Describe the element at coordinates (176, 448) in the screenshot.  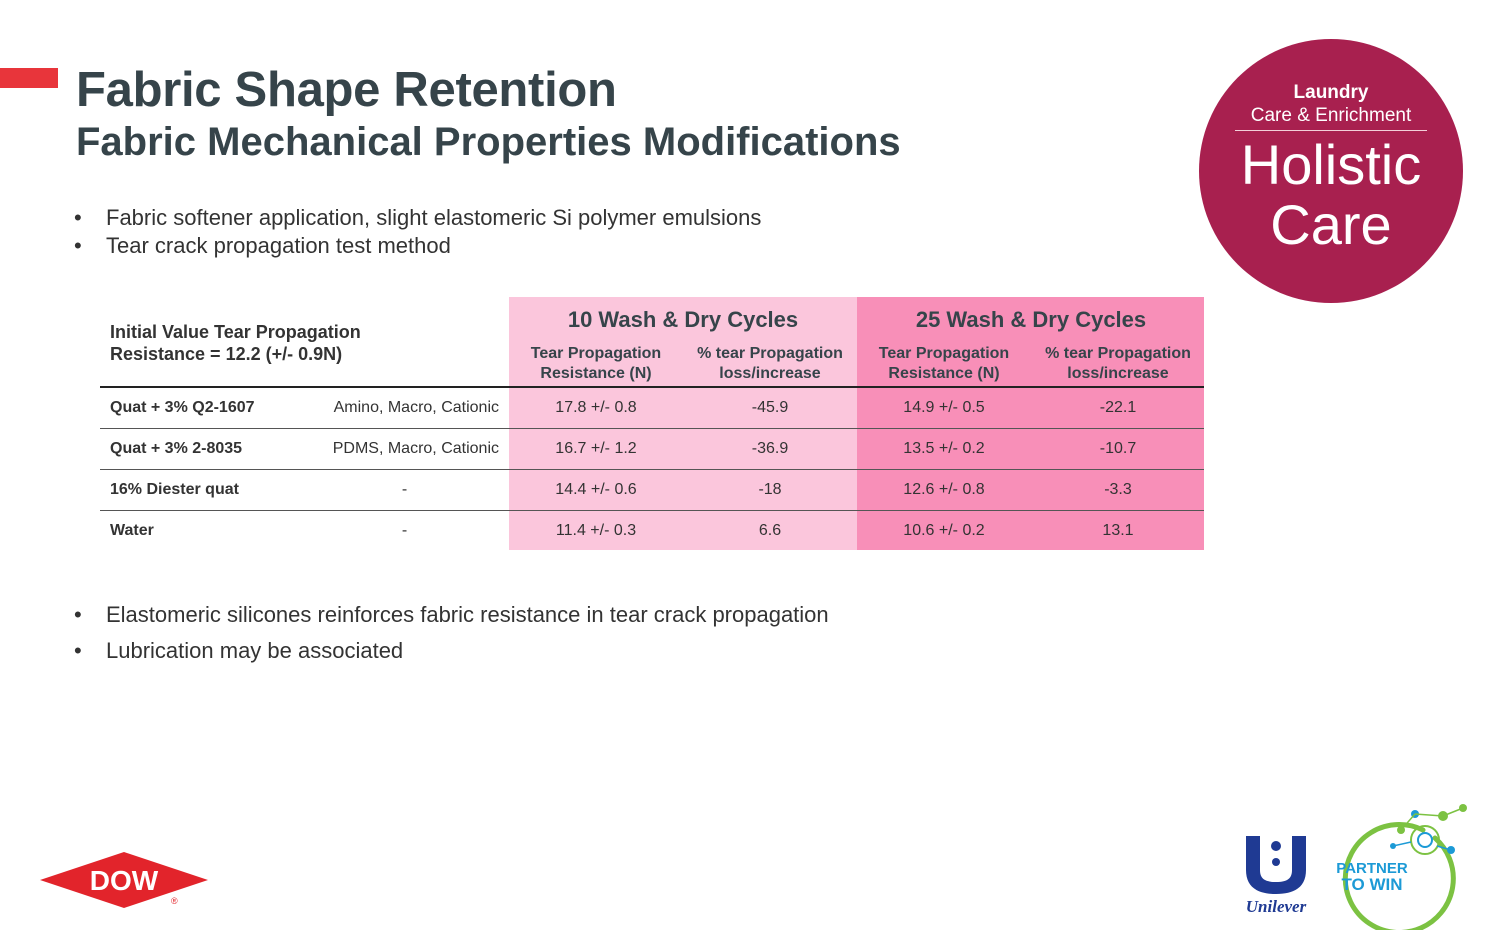
I see `row-formulation: Quat + 3% 2-8035` at that location.